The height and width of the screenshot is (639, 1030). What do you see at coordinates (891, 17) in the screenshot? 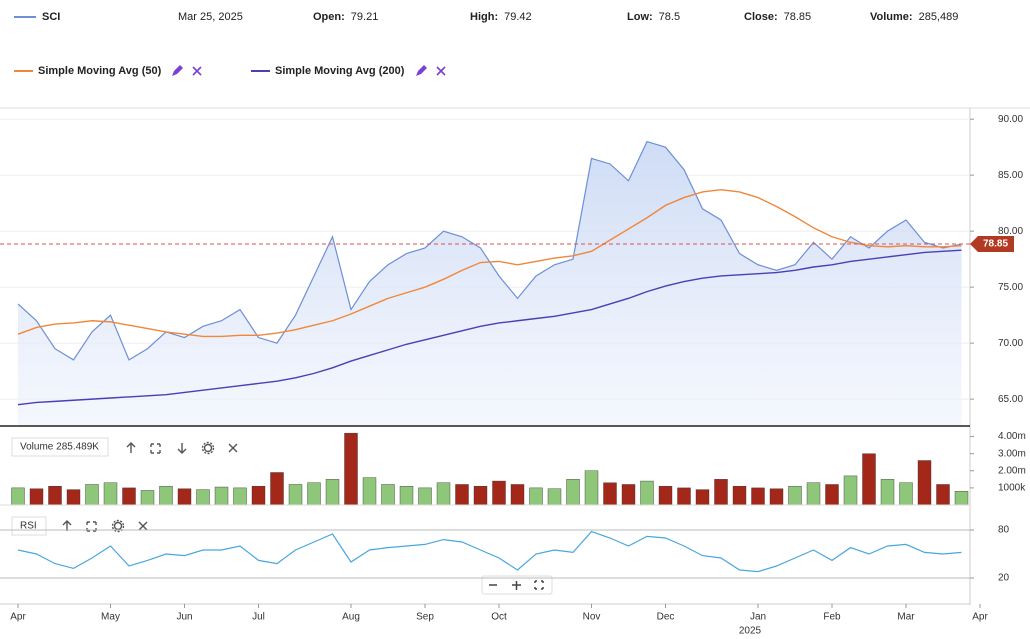
I see `field-label: Volume:` at bounding box center [891, 17].